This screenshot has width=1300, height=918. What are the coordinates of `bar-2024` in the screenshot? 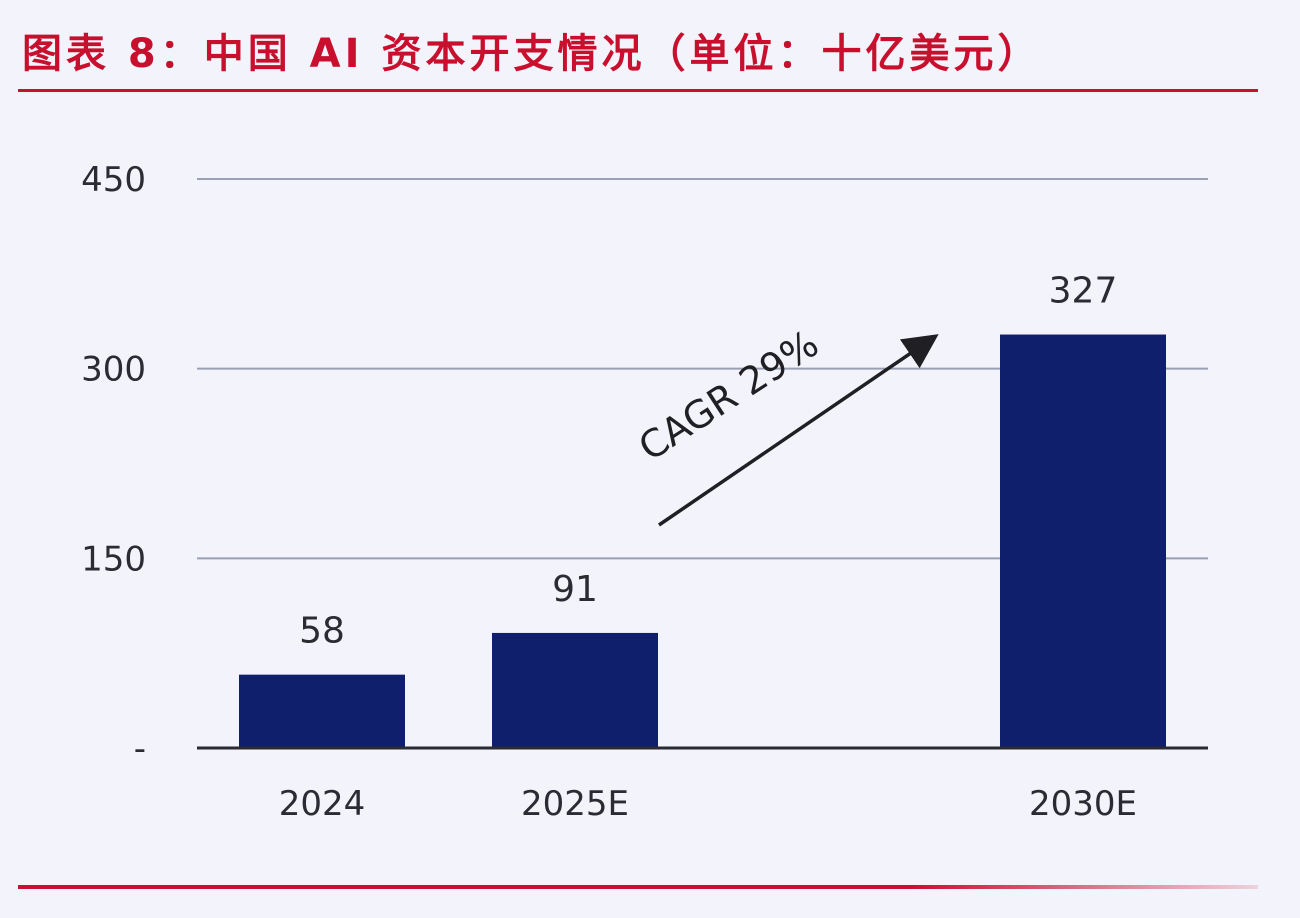 It's located at (322, 711).